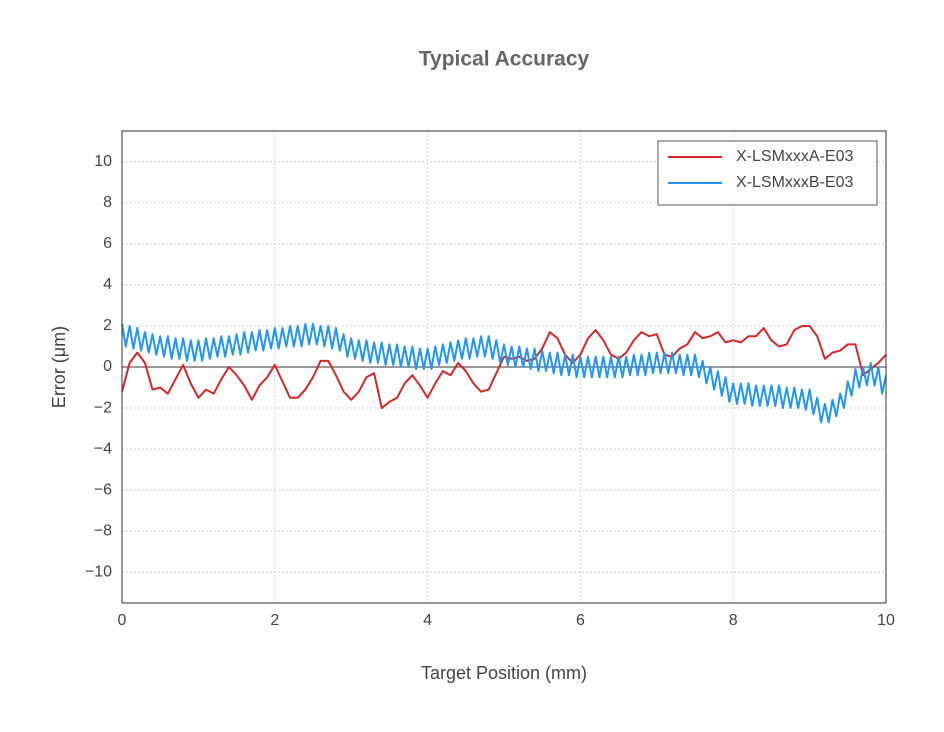 The width and height of the screenshot is (944, 732). Describe the element at coordinates (98, 571) in the screenshot. I see `y-tick-label: −10` at that location.